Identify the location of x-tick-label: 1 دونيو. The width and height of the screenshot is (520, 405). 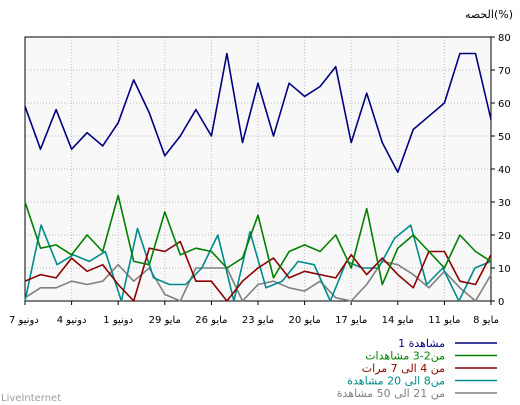
(118, 320).